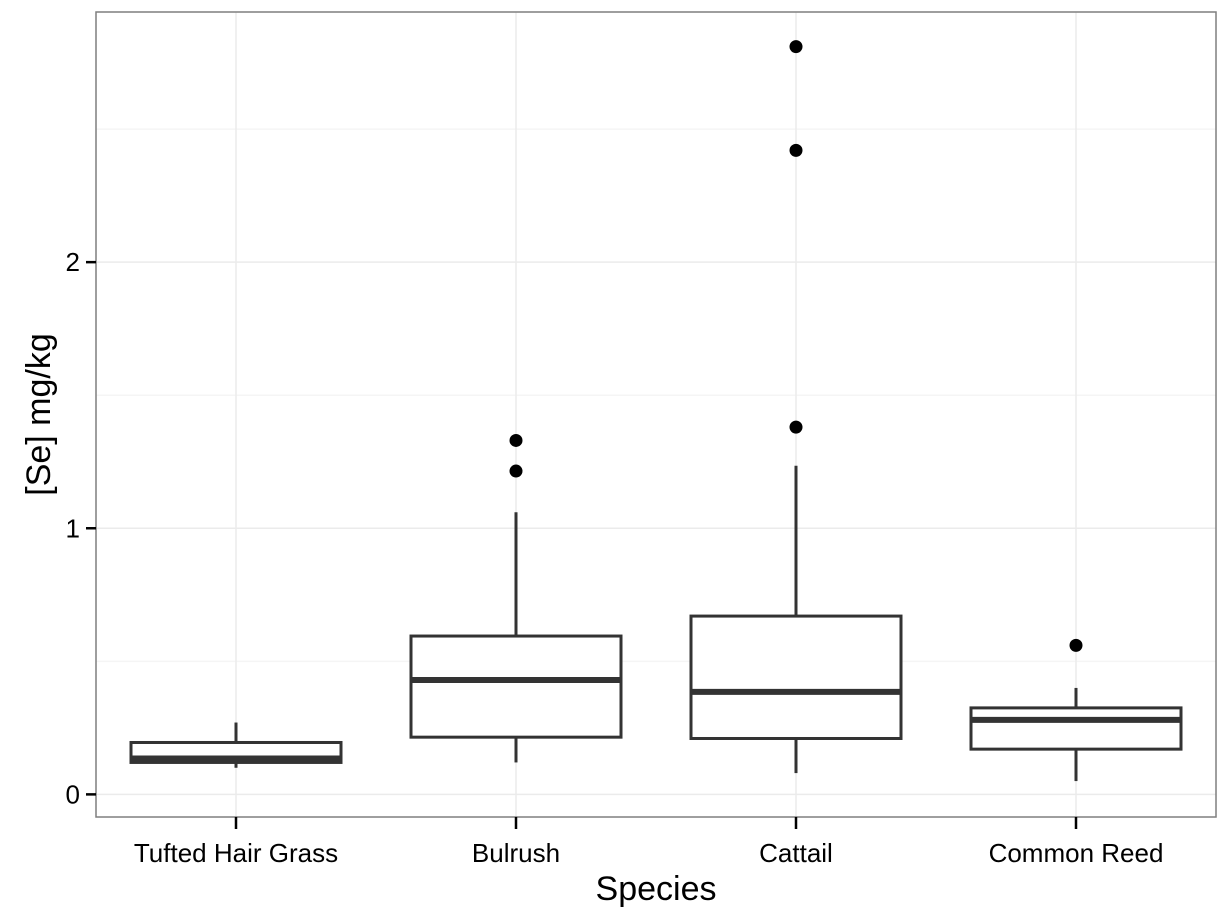  I want to click on box-bulrush, so click(516, 637).